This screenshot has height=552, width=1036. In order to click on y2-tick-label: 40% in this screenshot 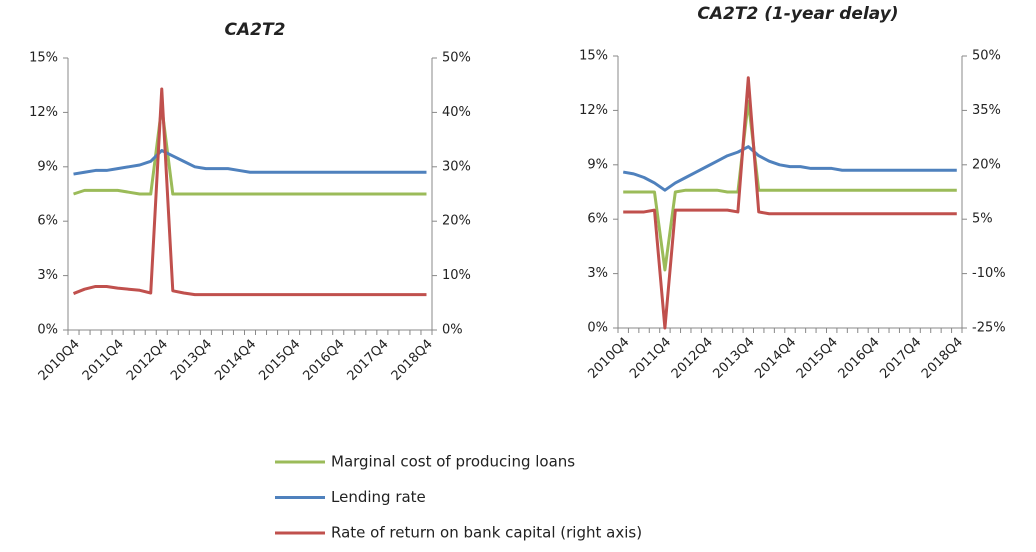, I will do `click(456, 112)`.